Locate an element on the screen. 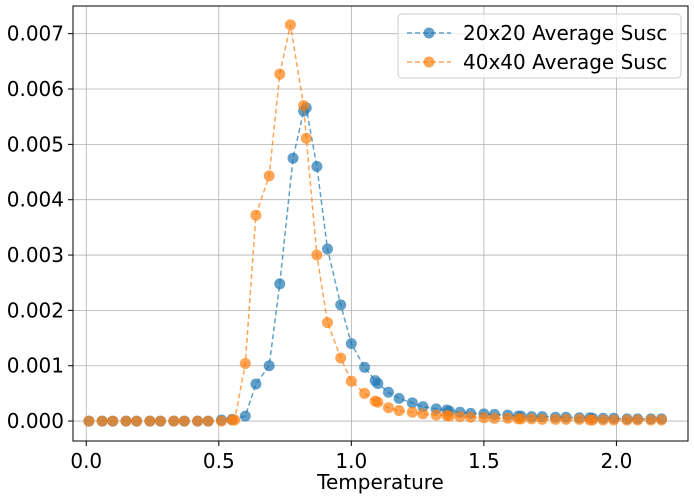  y-tick-label: 0.006 is located at coordinates (35, 89).